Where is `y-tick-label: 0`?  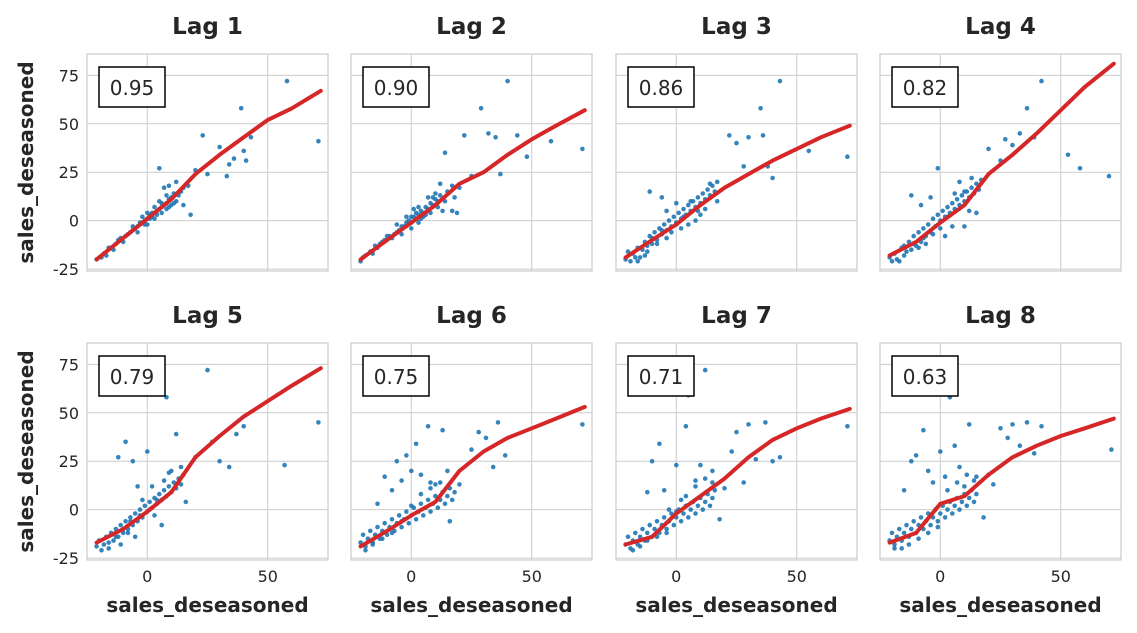 y-tick-label: 0 is located at coordinates (74, 221).